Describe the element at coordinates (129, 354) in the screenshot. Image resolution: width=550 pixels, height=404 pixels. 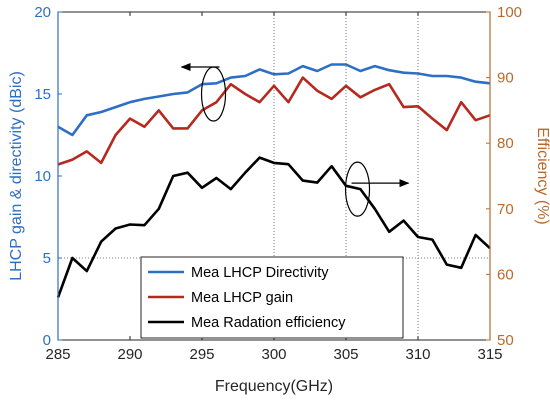
I see `x-tick-label: 290` at that location.